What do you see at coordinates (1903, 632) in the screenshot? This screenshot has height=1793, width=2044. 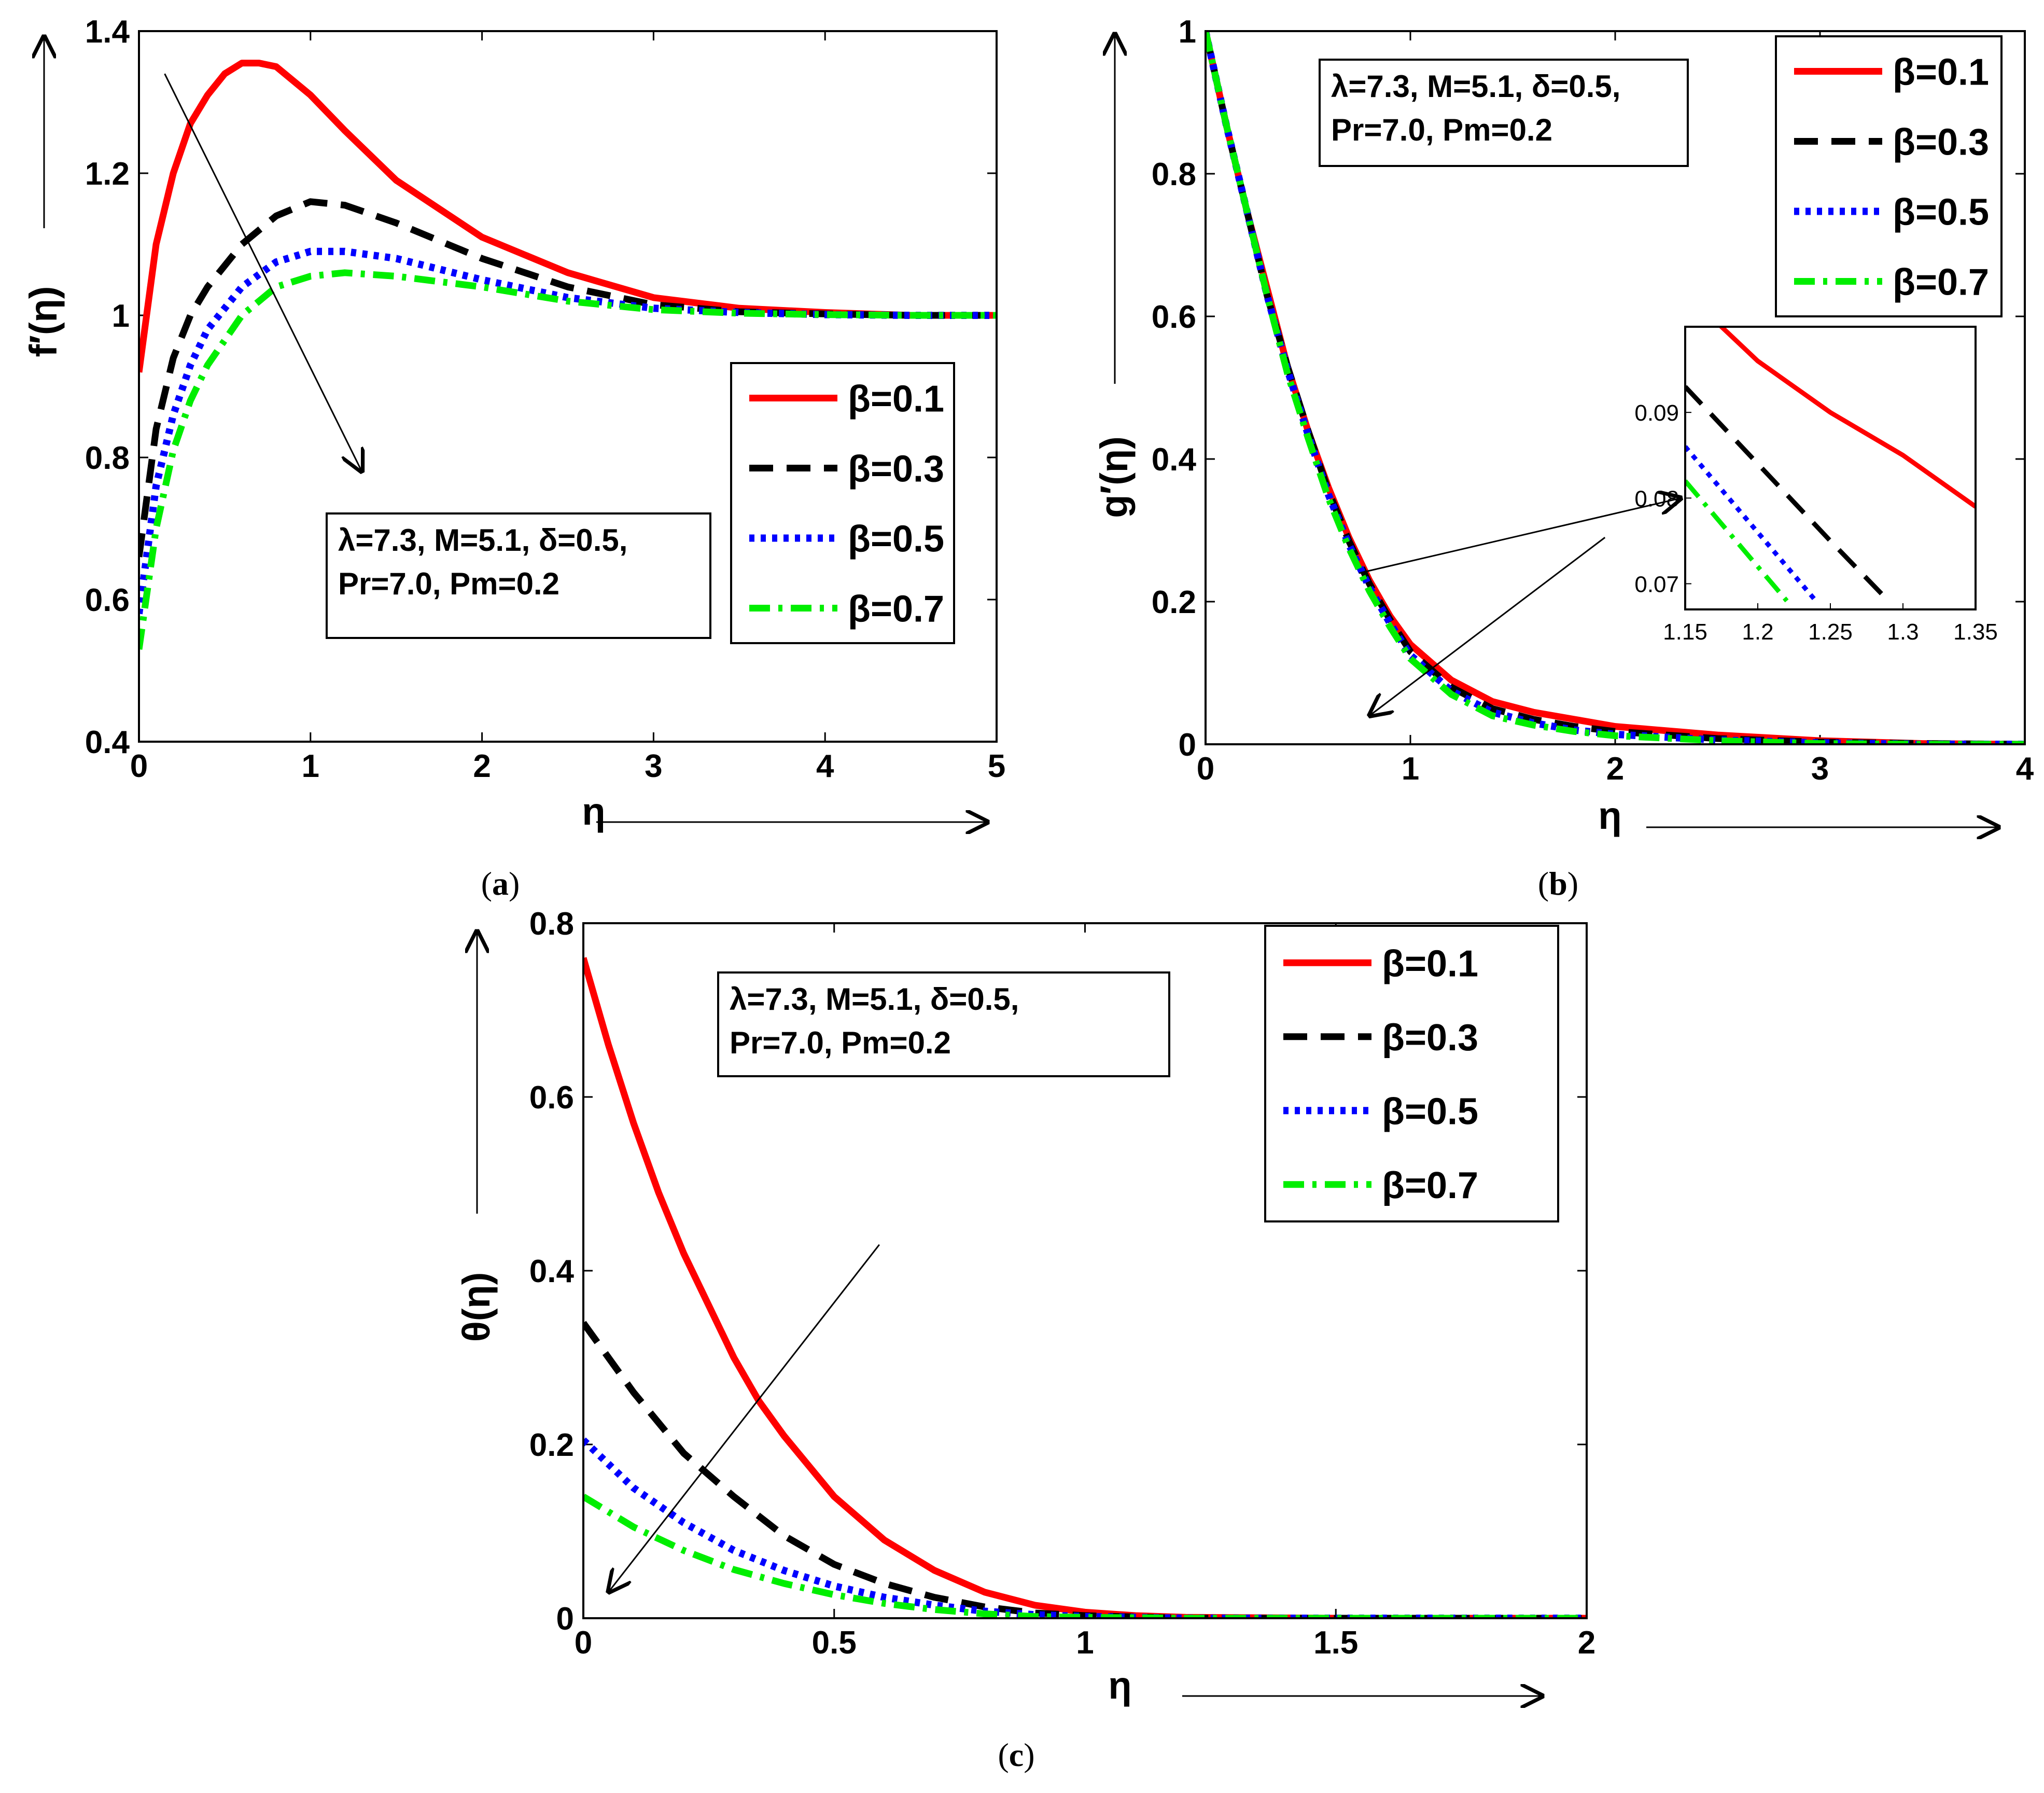 I see `inset-x-tick-label: 1.3` at bounding box center [1903, 632].